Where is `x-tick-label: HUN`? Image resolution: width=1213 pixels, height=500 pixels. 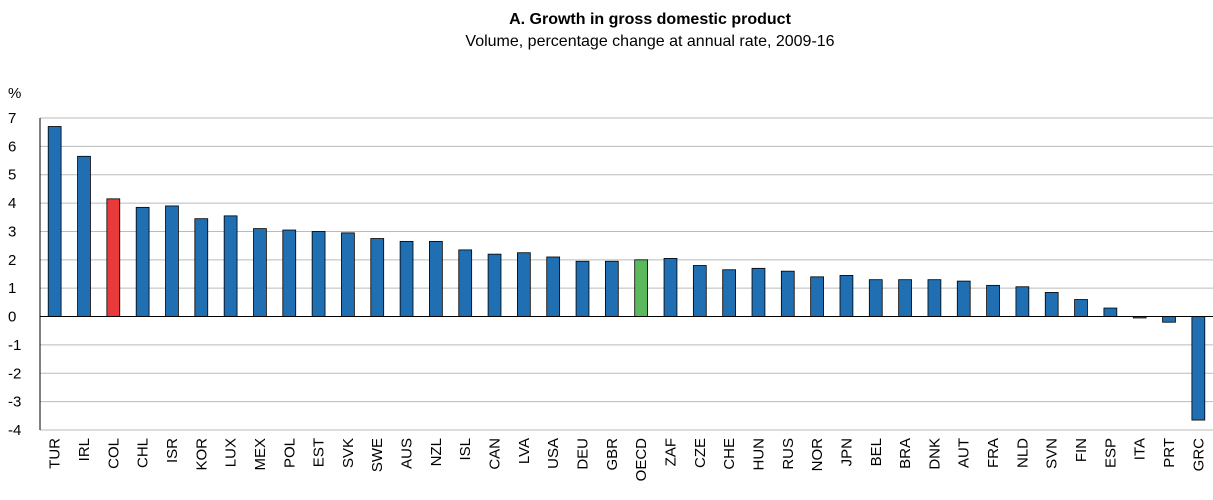 x-tick-label: HUN is located at coordinates (758, 454).